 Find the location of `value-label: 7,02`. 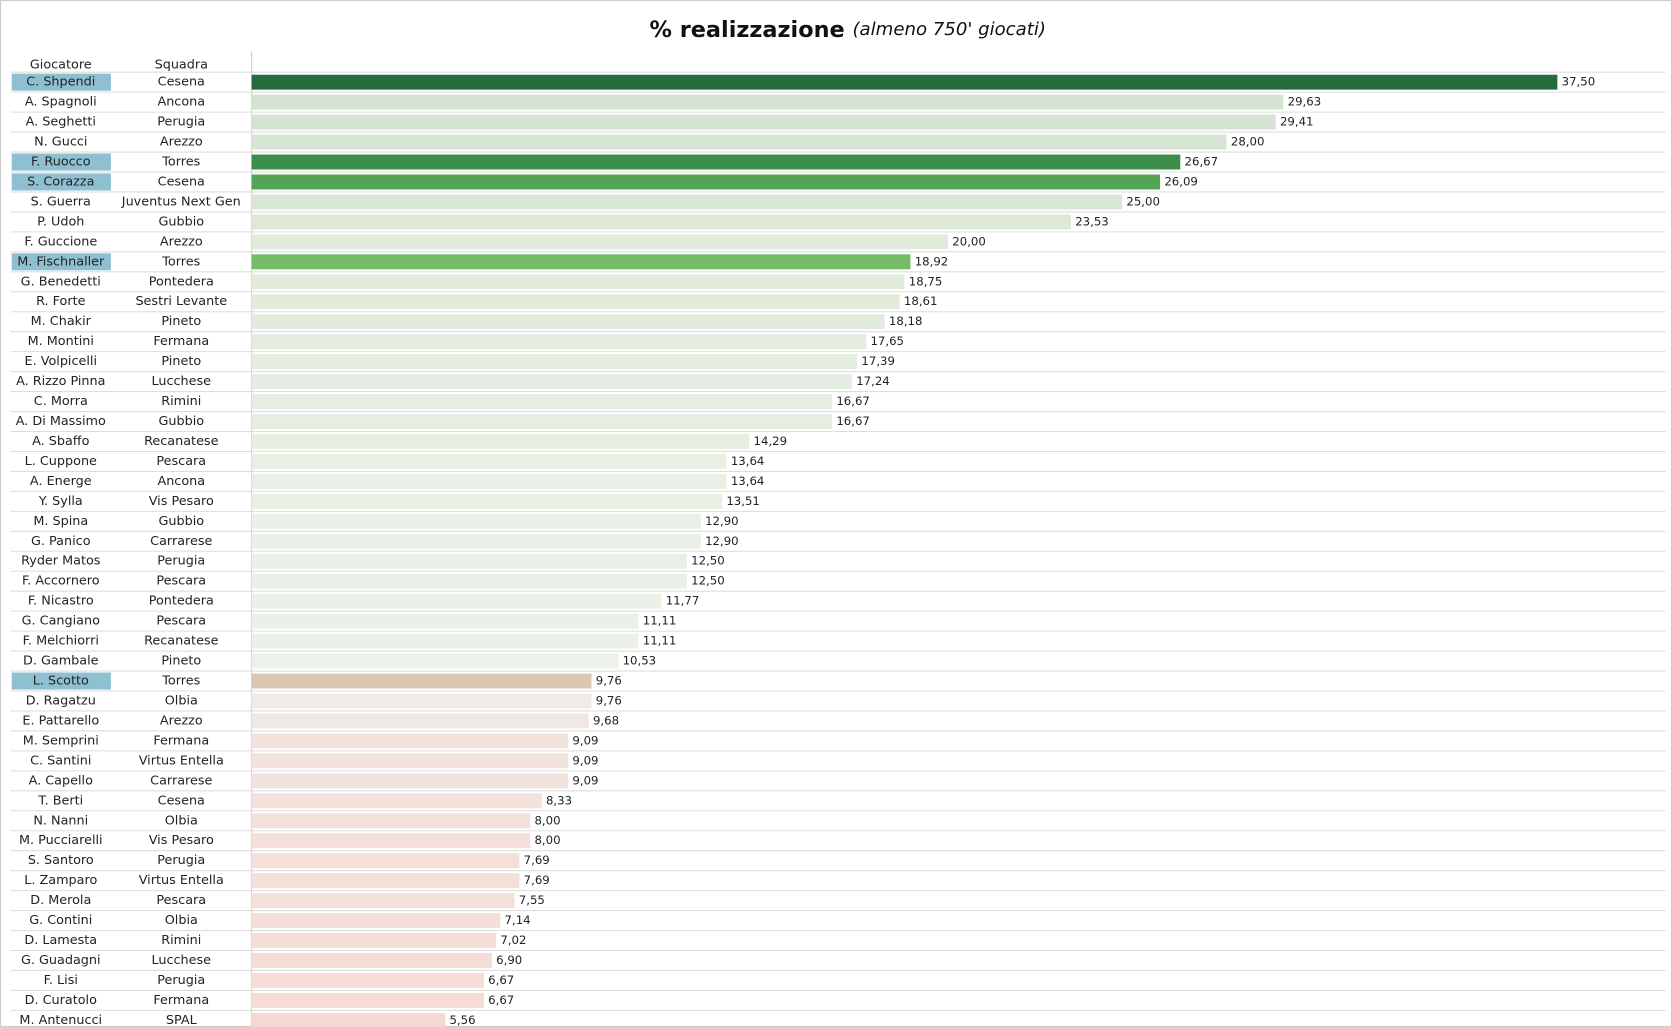

value-label: 7,02 is located at coordinates (513, 940).